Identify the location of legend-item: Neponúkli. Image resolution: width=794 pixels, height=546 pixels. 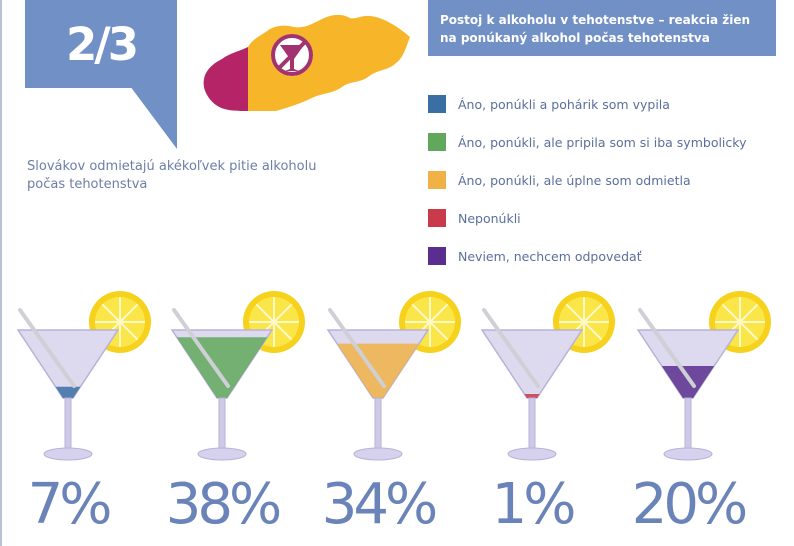
(474, 218).